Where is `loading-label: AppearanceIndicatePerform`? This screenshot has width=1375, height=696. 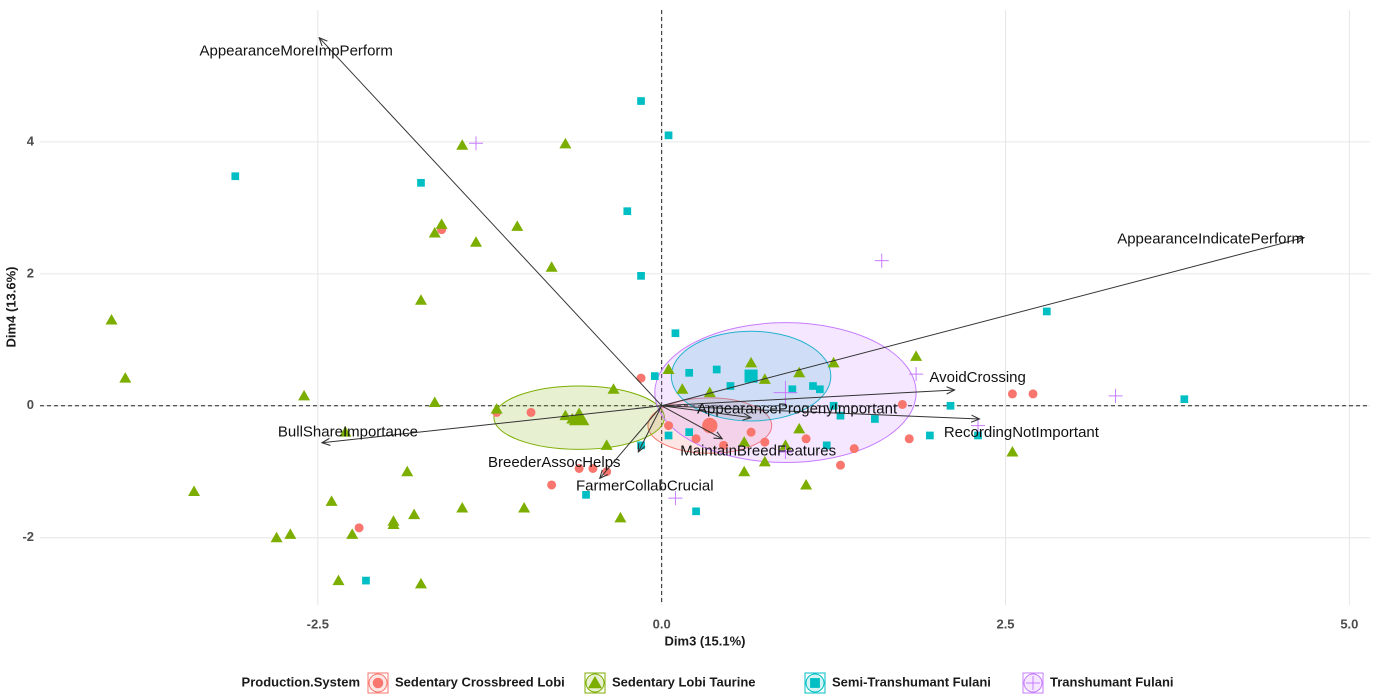 loading-label: AppearanceIndicatePerform is located at coordinates (1210, 239).